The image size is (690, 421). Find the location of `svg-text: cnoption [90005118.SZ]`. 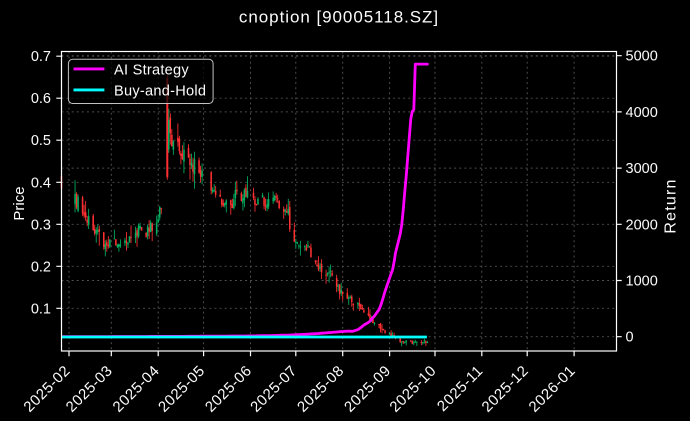

svg-text: cnoption [90005118.SZ] is located at coordinates (339, 17).